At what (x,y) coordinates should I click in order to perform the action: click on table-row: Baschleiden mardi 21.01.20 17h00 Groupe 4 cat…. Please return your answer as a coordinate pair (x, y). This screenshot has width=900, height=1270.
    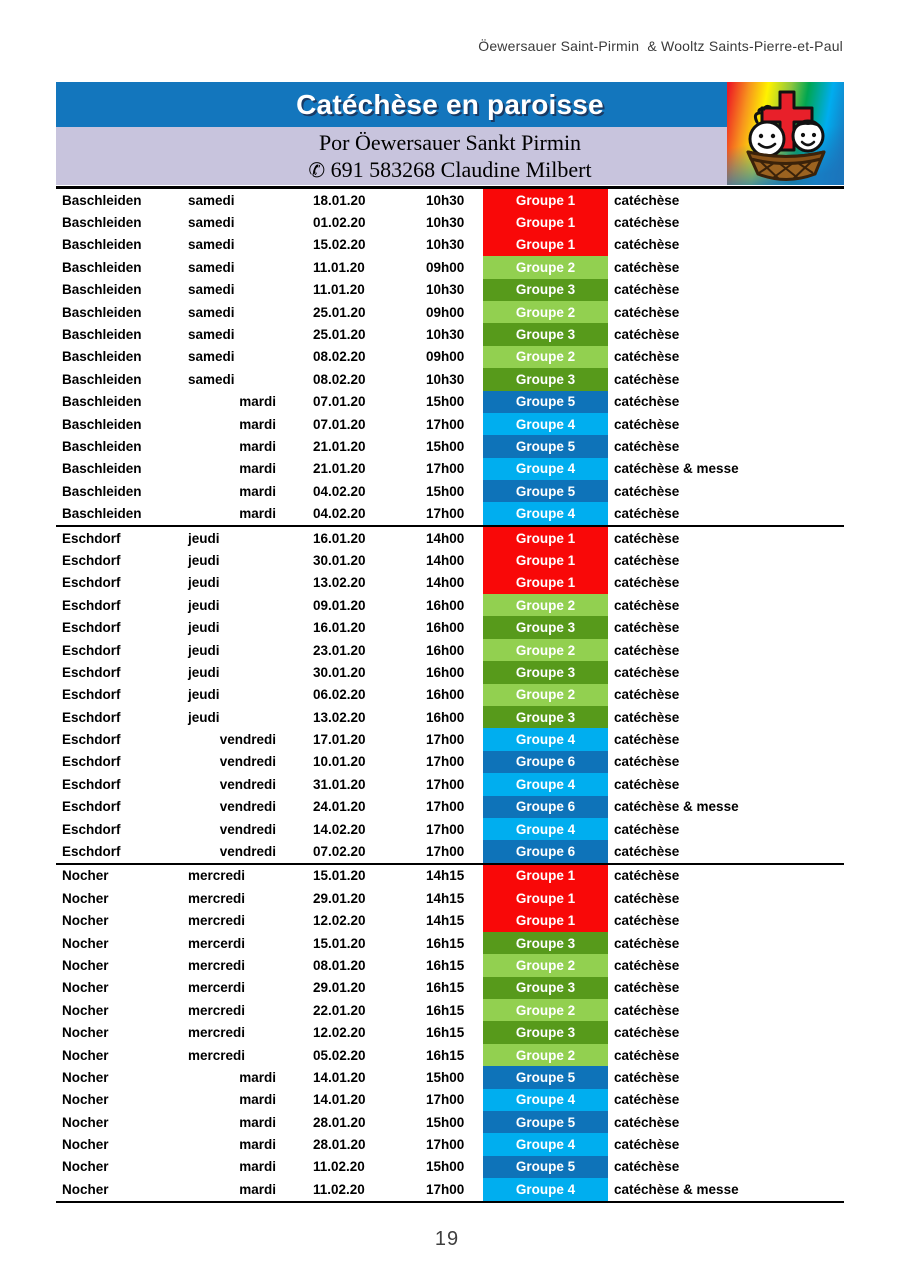
    Looking at the image, I should click on (450, 469).